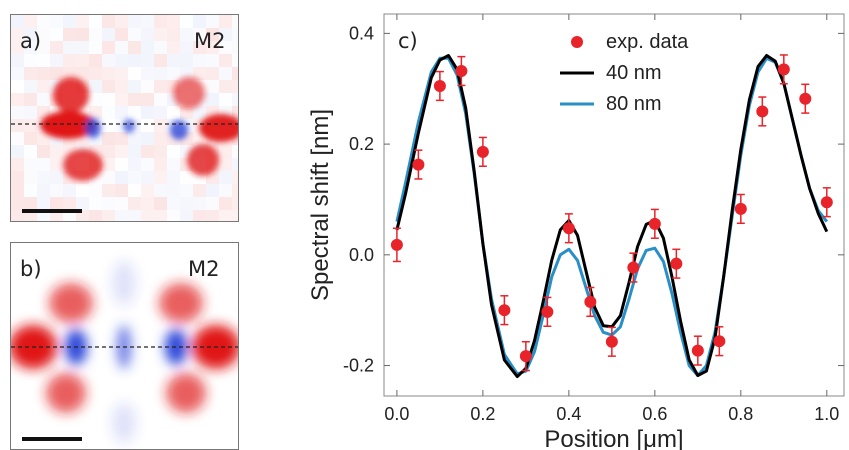 Image resolution: width=849 pixels, height=450 pixels. I want to click on lobe-left-center, so click(68, 125).